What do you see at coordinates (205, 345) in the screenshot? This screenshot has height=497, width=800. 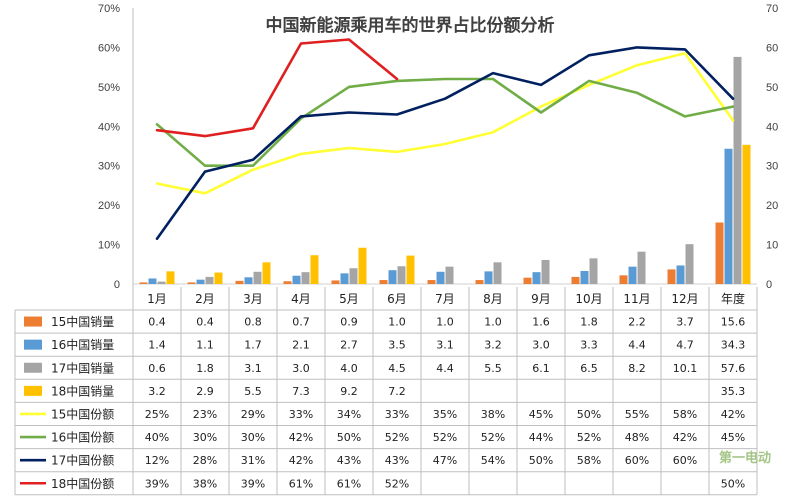 I see `table-cell: 1.1` at bounding box center [205, 345].